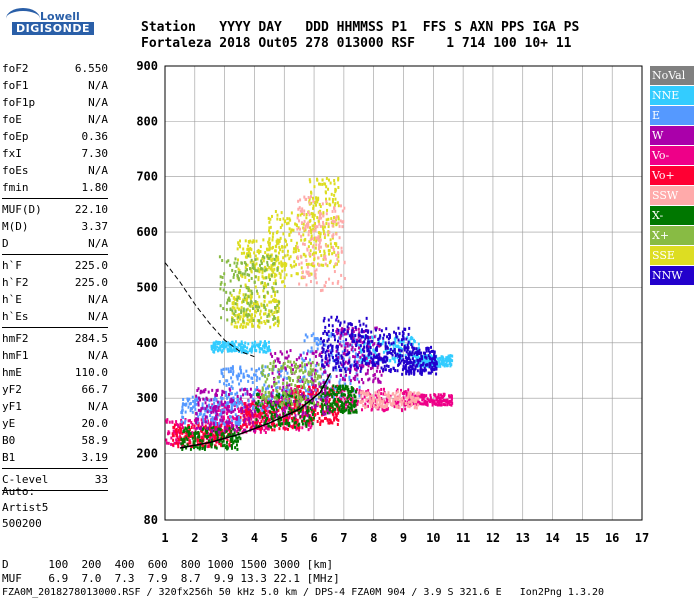  What do you see at coordinates (91, 265) in the screenshot?
I see `param-value: 225.0` at bounding box center [91, 265].